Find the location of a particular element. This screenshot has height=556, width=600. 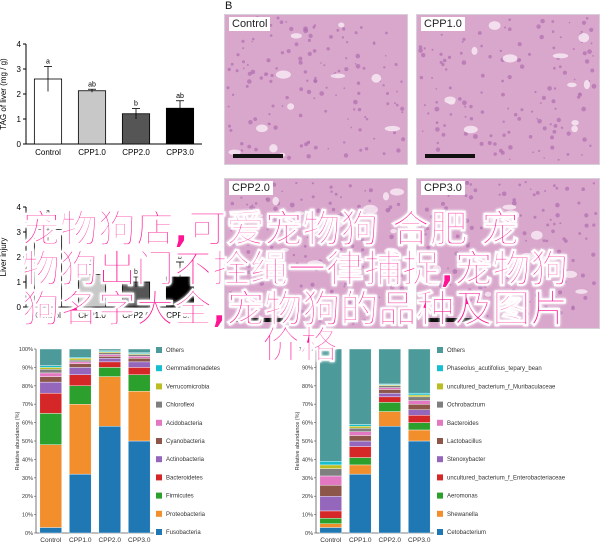

x-tick-label: CPP2.0 is located at coordinates (136, 152).